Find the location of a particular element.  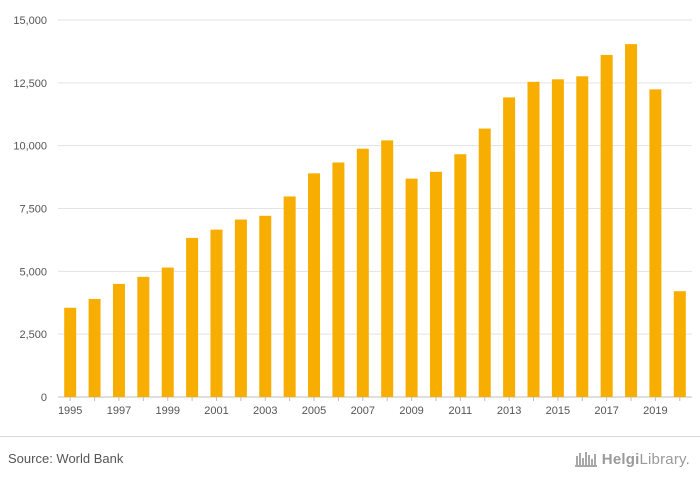

y-tick-label: 15,000 is located at coordinates (30, 21).